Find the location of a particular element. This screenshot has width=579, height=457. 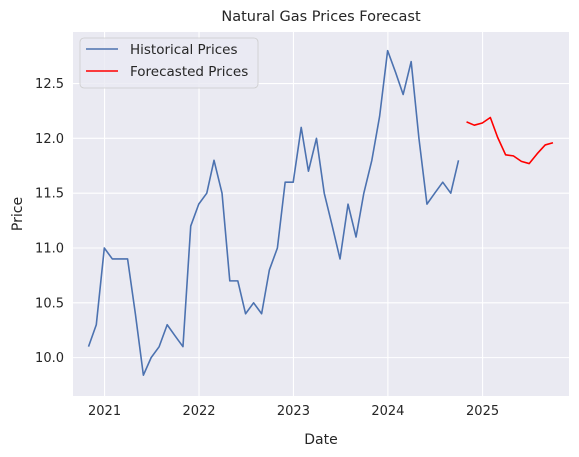

chart-title: Natural Gas Prices Forecast is located at coordinates (321, 17).